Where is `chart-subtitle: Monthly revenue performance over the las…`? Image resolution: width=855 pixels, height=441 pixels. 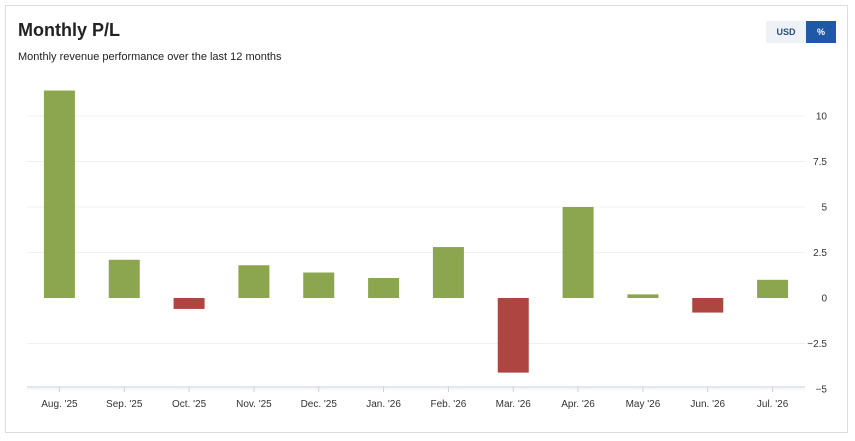
chart-subtitle: Monthly revenue performance over the las… is located at coordinates (150, 57).